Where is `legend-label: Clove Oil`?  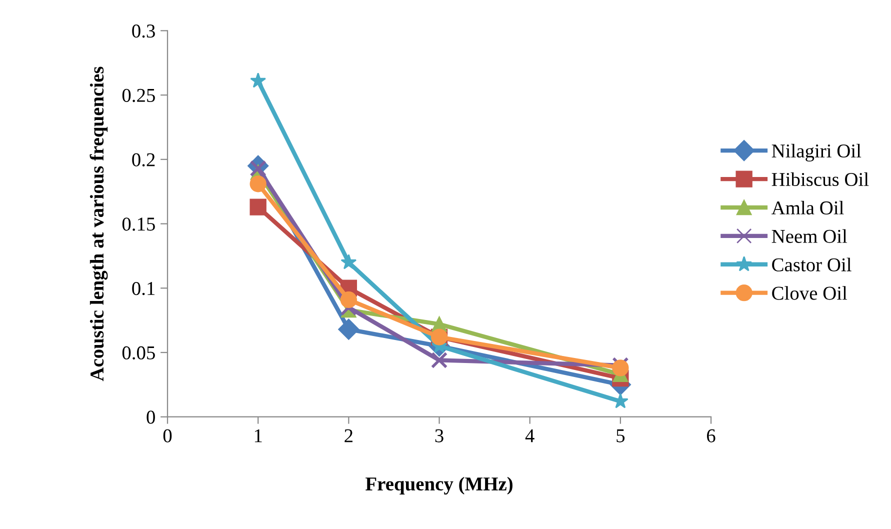
legend-label: Clove Oil is located at coordinates (810, 293).